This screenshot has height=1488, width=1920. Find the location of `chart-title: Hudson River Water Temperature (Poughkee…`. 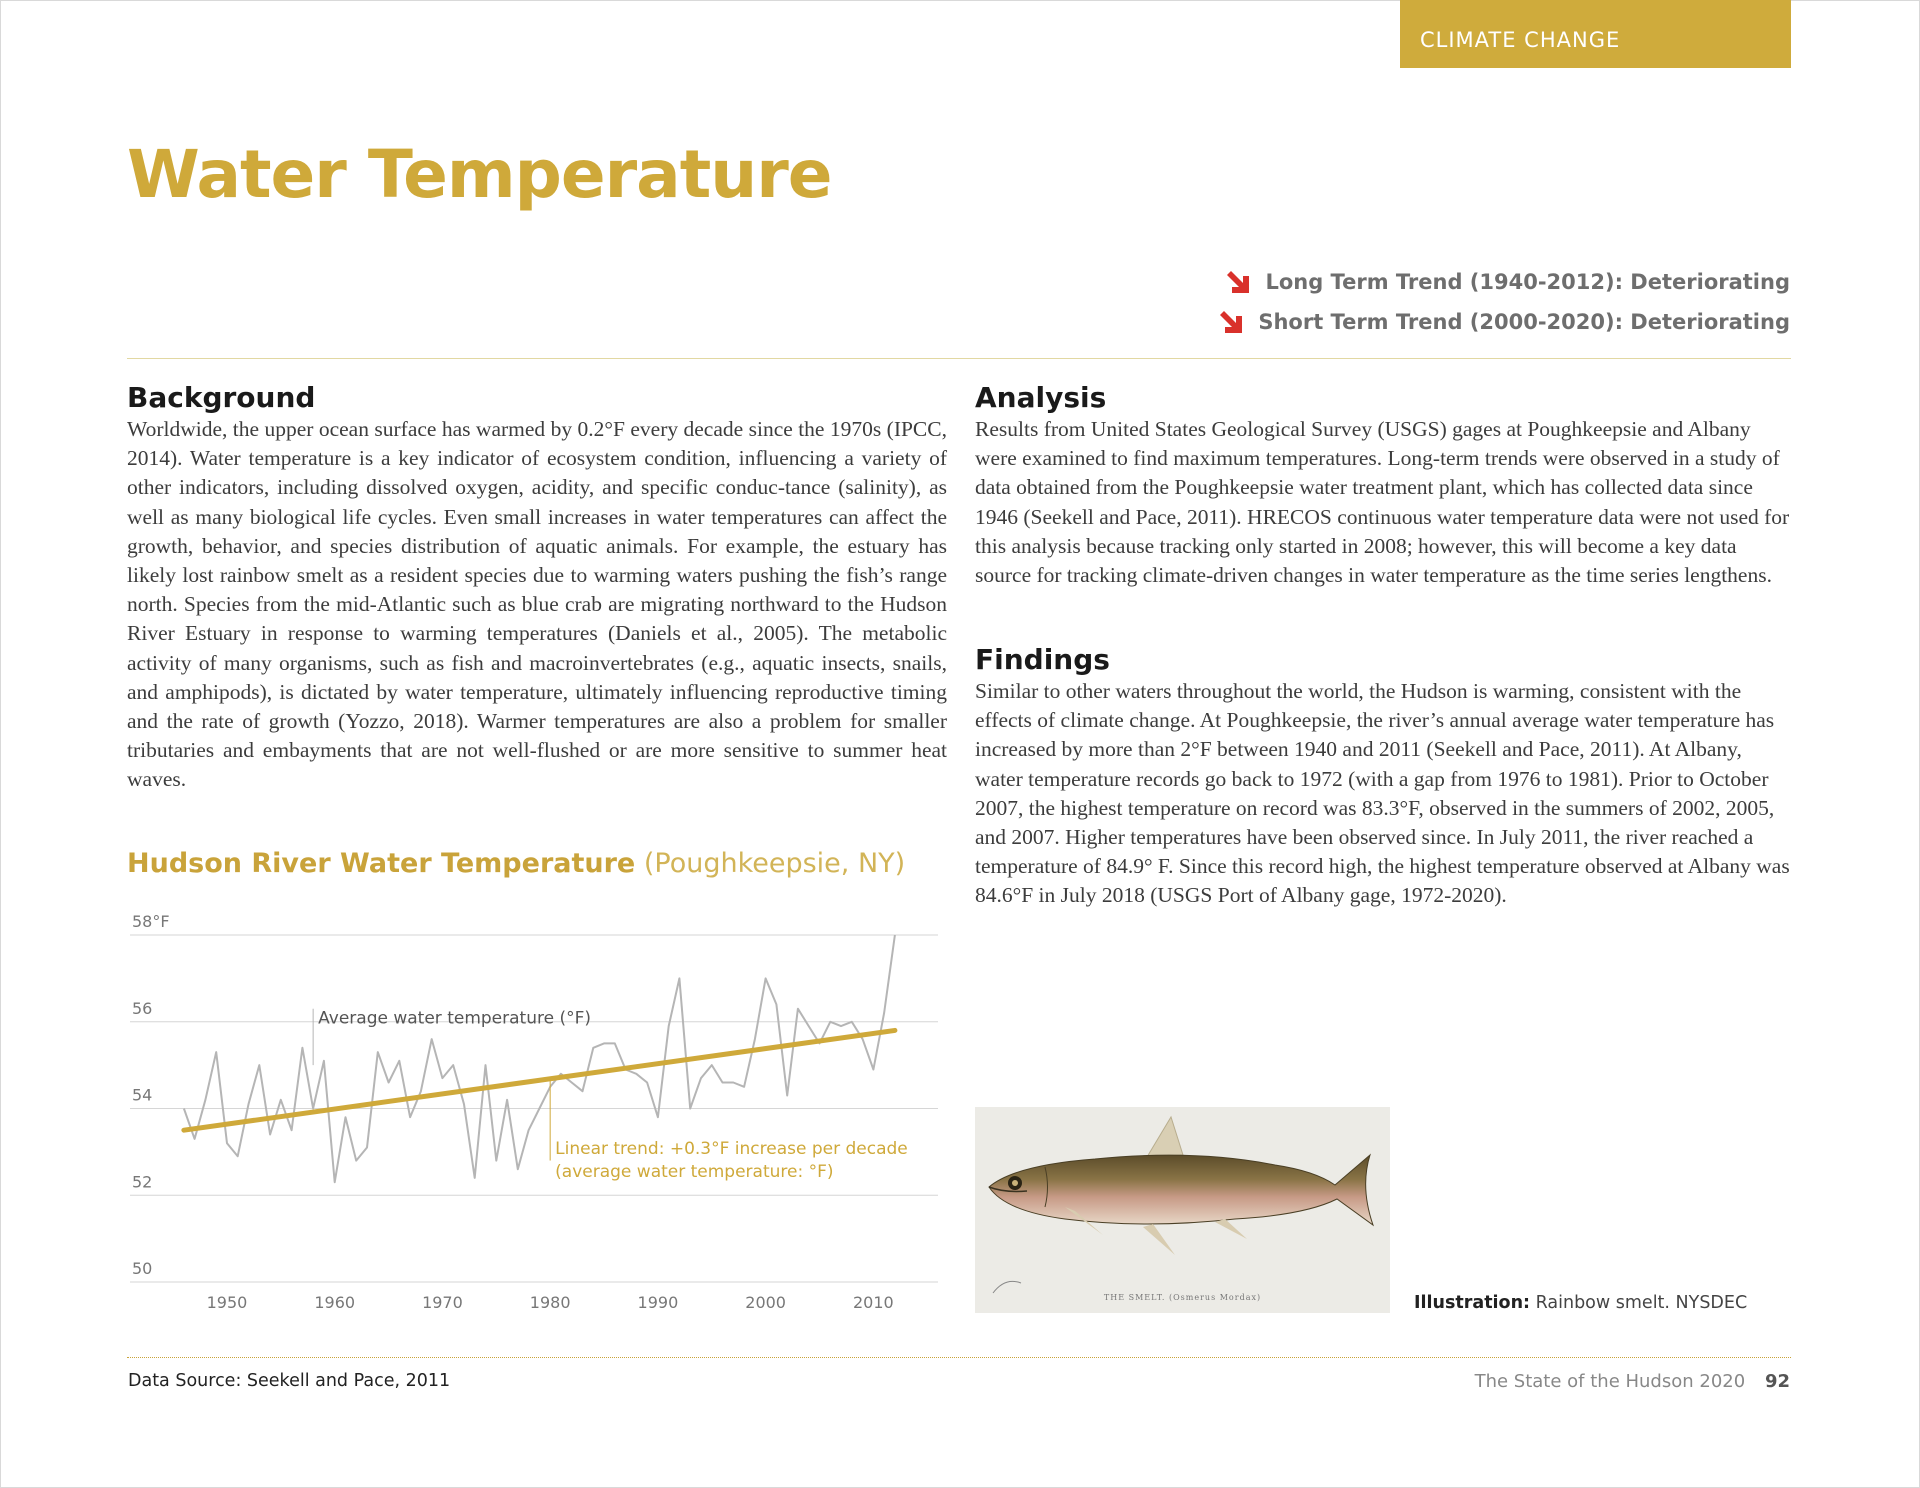

chart-title: Hudson River Water Temperature (Poughkee… is located at coordinates (516, 863).